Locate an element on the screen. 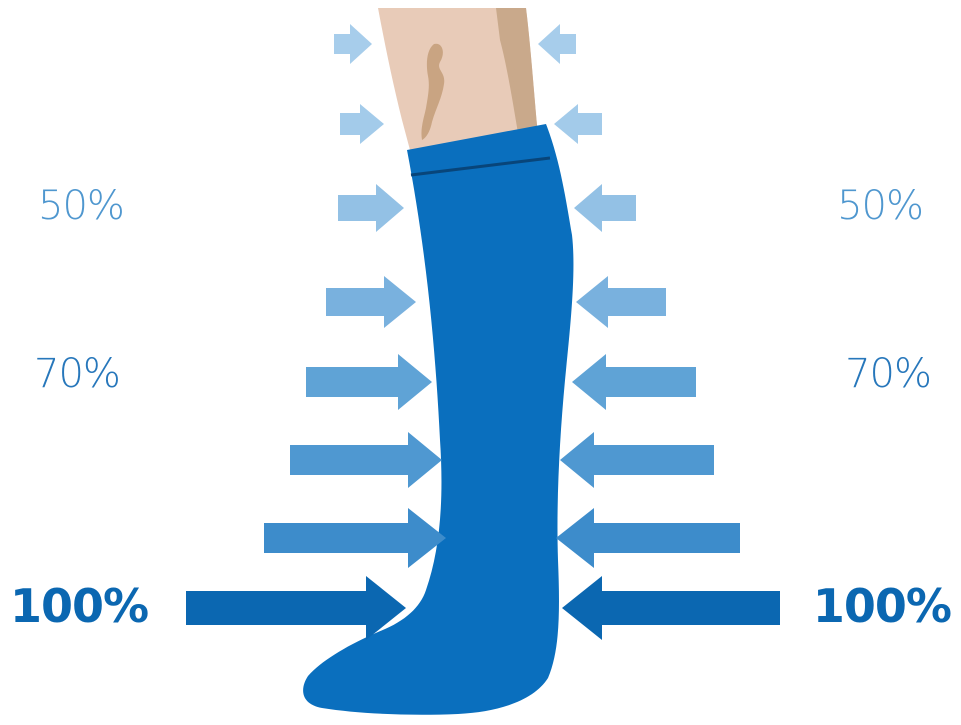  knee-fold is located at coordinates (514, 90).